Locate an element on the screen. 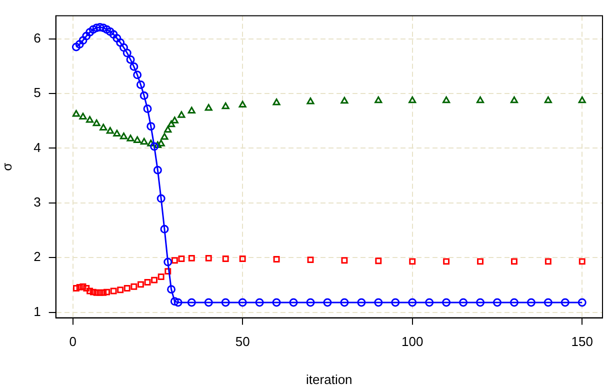 This screenshot has height=388, width=608. y-tick-label: 6 is located at coordinates (37, 38).